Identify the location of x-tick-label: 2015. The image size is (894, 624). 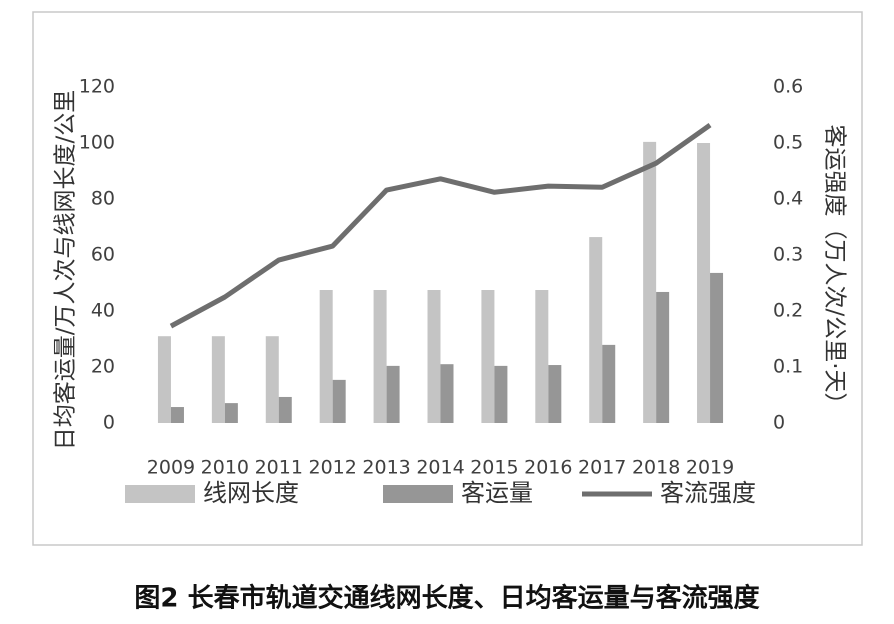
(494, 468).